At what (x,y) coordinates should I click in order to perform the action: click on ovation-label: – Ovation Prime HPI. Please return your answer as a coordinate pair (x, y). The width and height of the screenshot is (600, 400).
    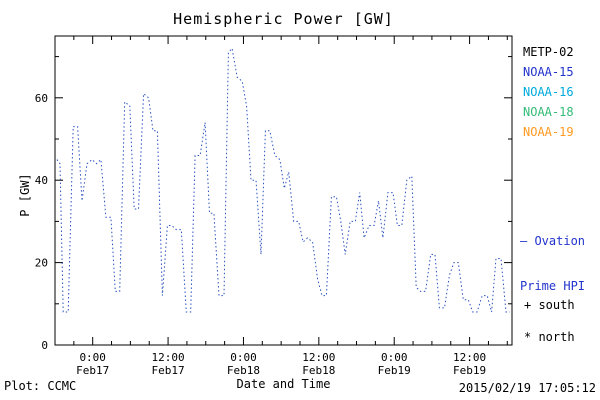
    Looking at the image, I should click on (552, 264).